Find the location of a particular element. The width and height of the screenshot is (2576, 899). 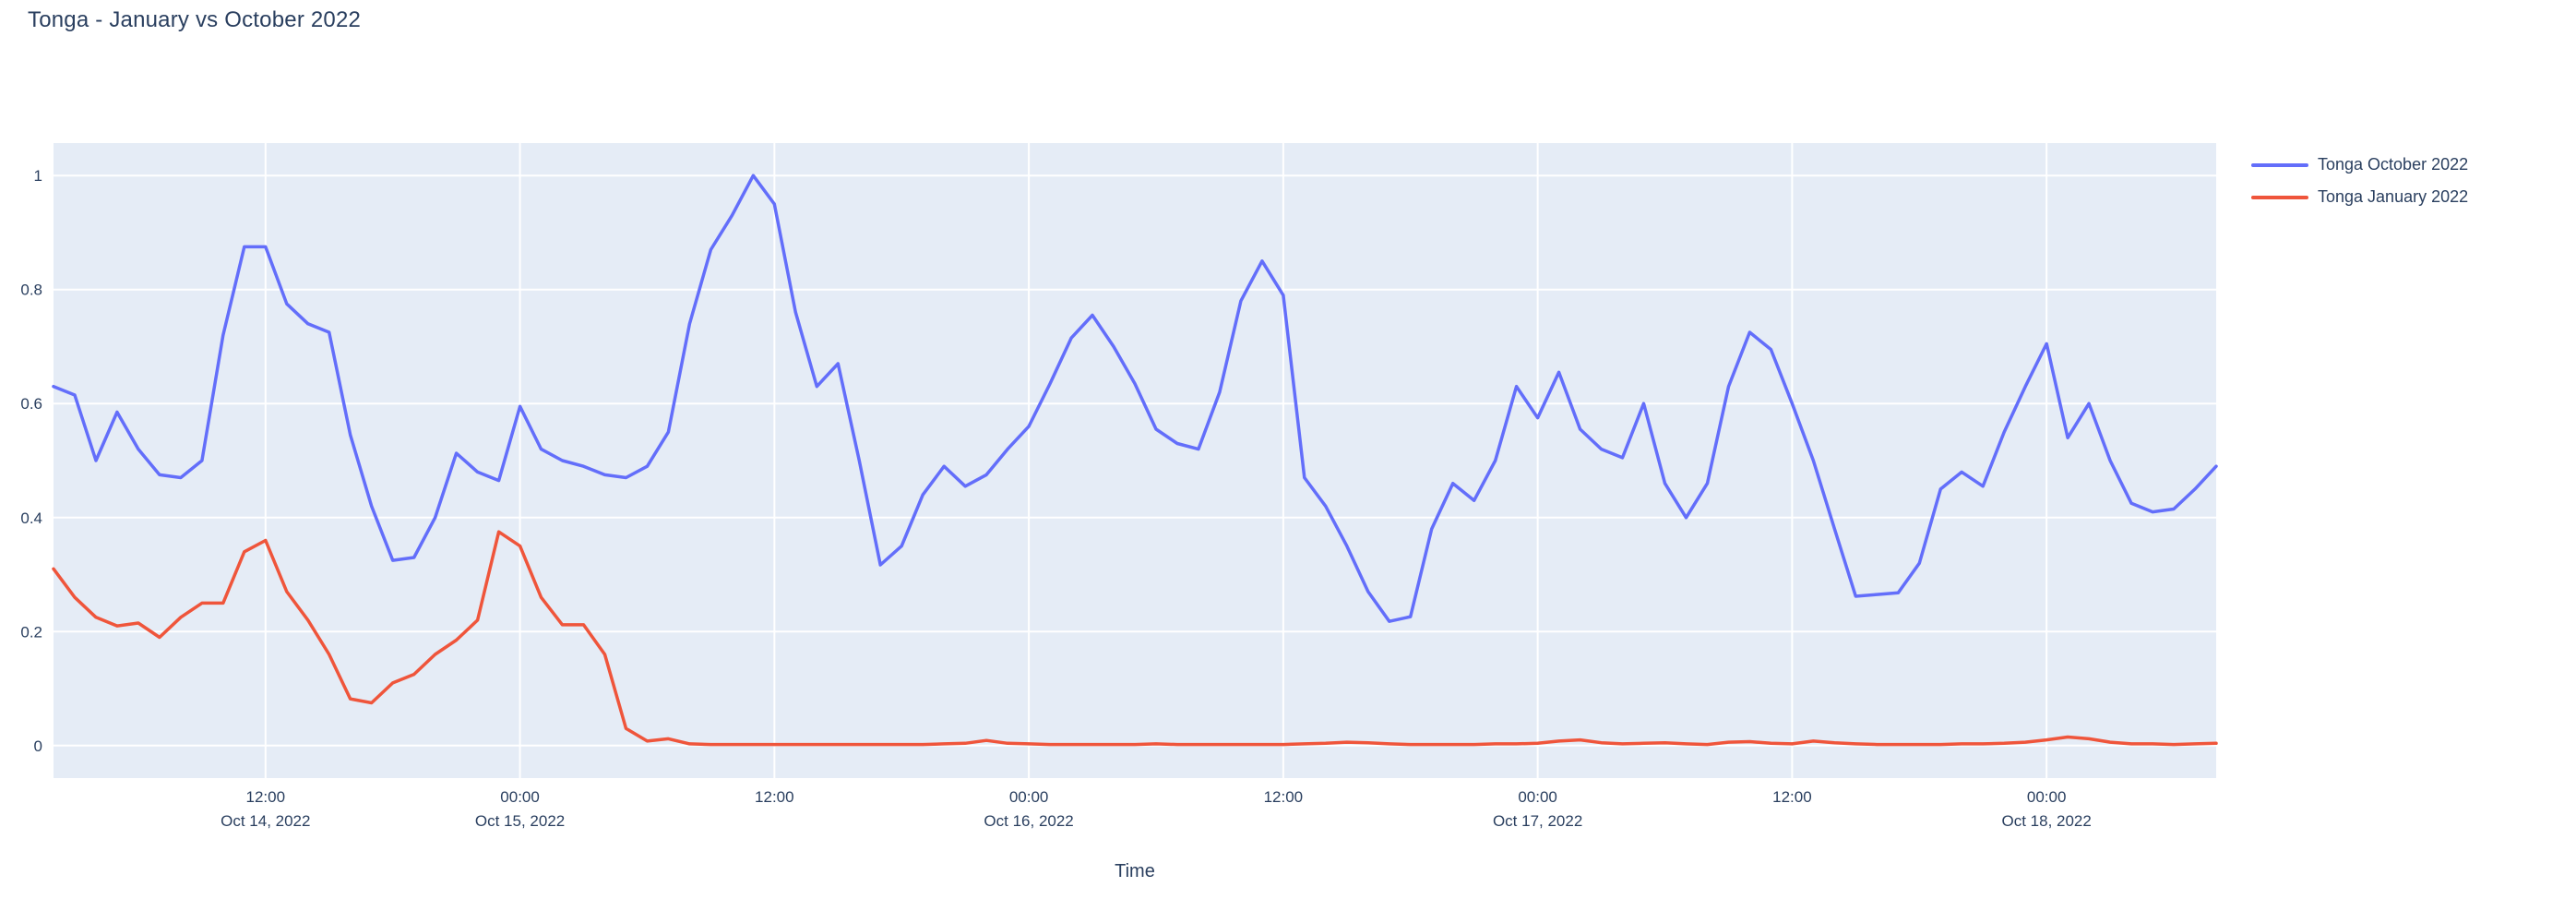

y-tick-label: 0.4 is located at coordinates (31, 518).